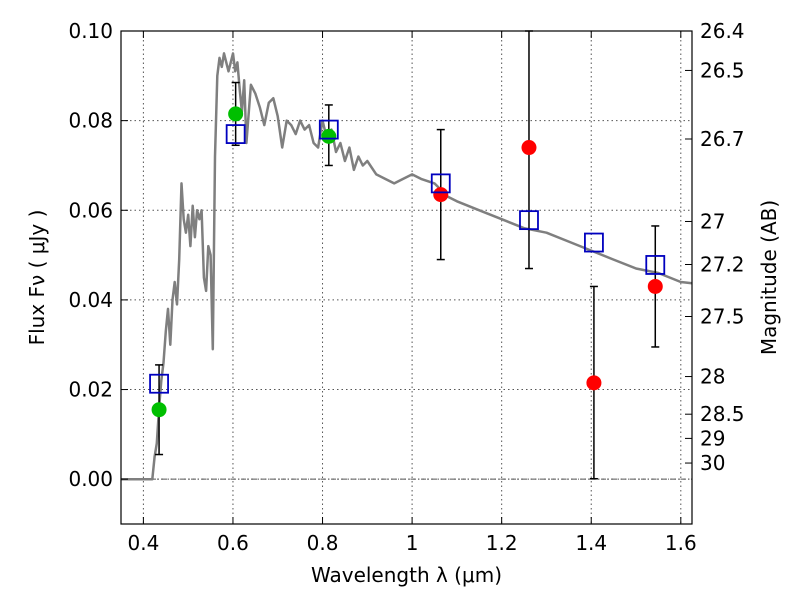 The width and height of the screenshot is (800, 600). What do you see at coordinates (233, 543) in the screenshot?
I see `x-tick-label: 0.6` at bounding box center [233, 543].